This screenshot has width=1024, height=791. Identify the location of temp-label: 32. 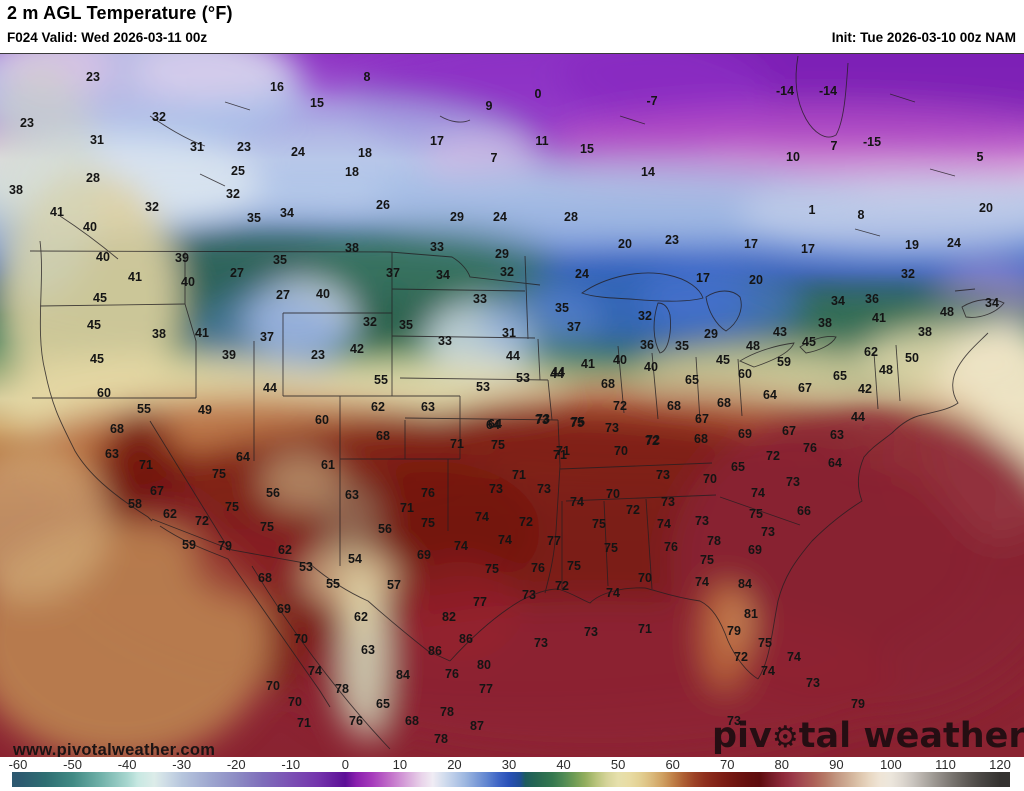
(152, 207).